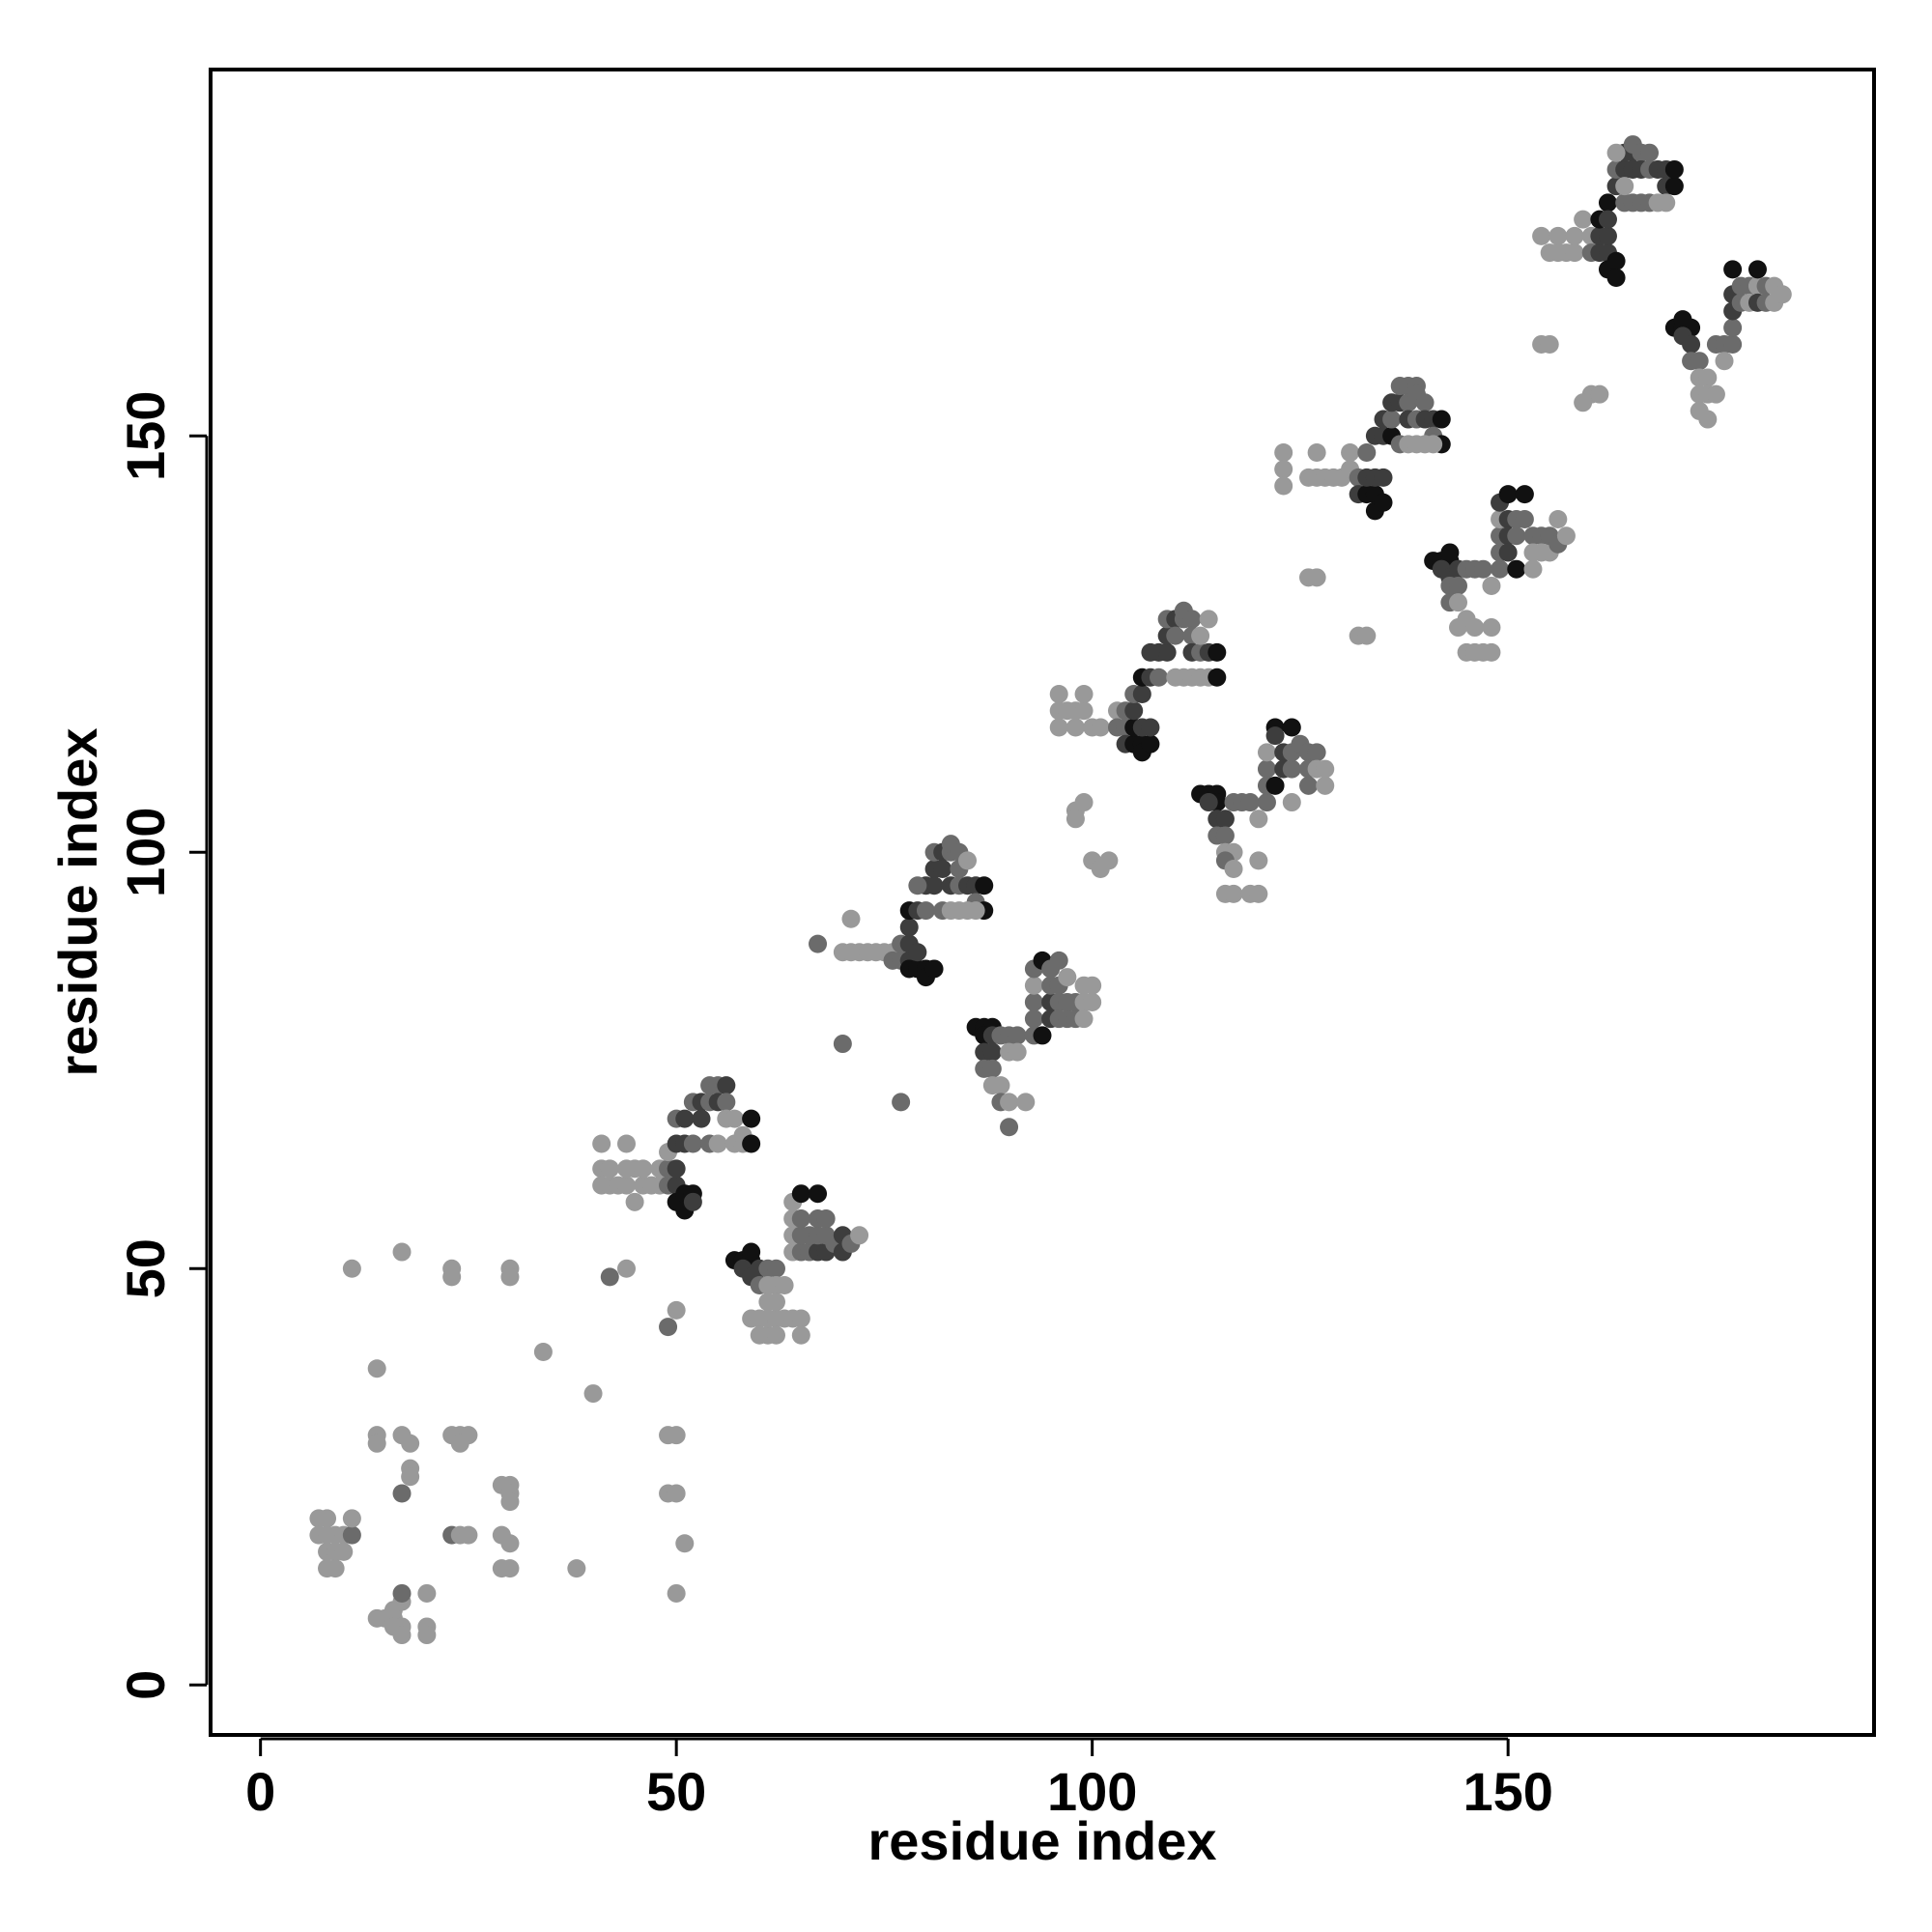 The image size is (1932, 1932). Describe the element at coordinates (1507, 1791) in the screenshot. I see `x-tick-label: 150` at that location.